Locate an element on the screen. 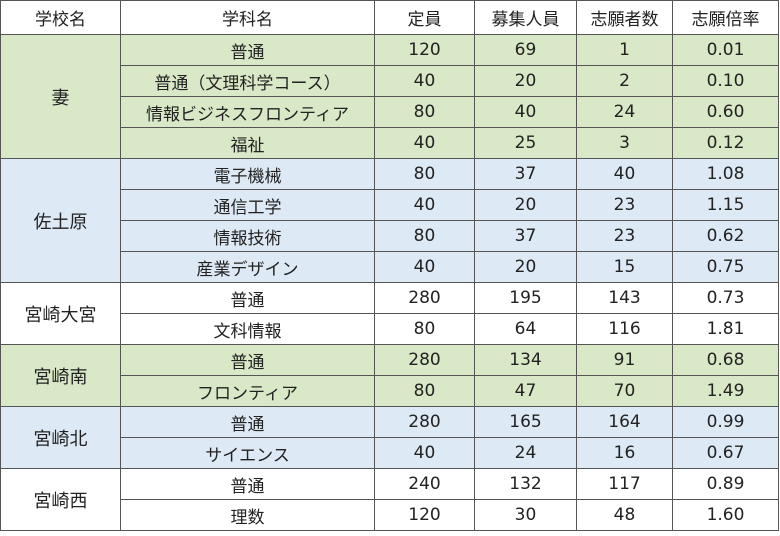  recruitment-value: 47 is located at coordinates (525, 391).